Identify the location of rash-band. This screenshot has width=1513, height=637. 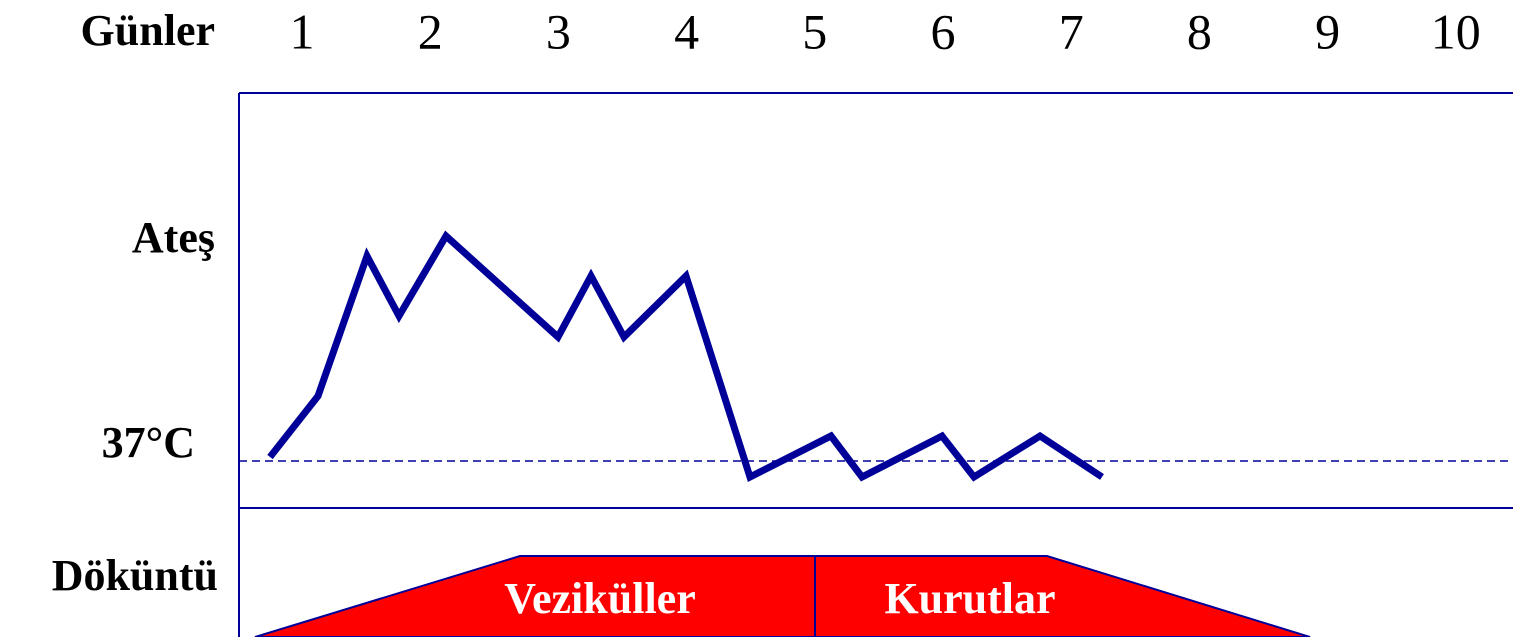
(782, 596).